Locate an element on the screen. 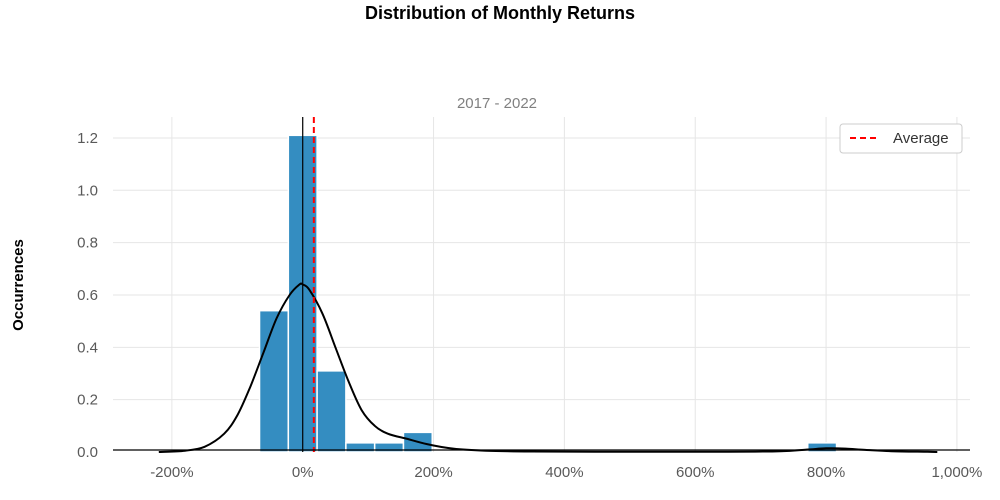  x-tick-label: 400% is located at coordinates (564, 472).